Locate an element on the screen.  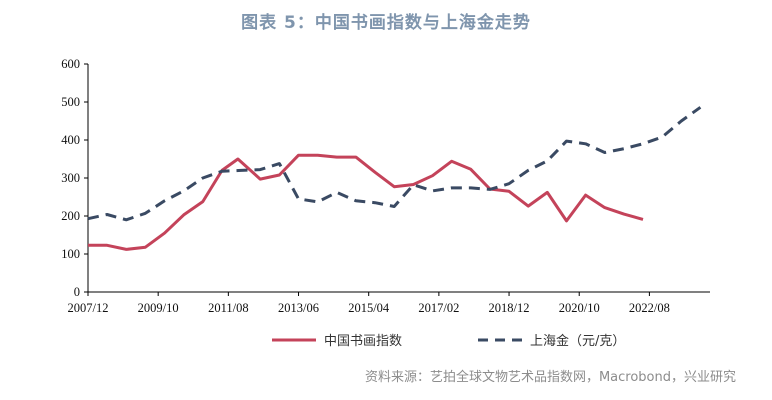
x-tick-label: 2007/12 is located at coordinates (88, 308).